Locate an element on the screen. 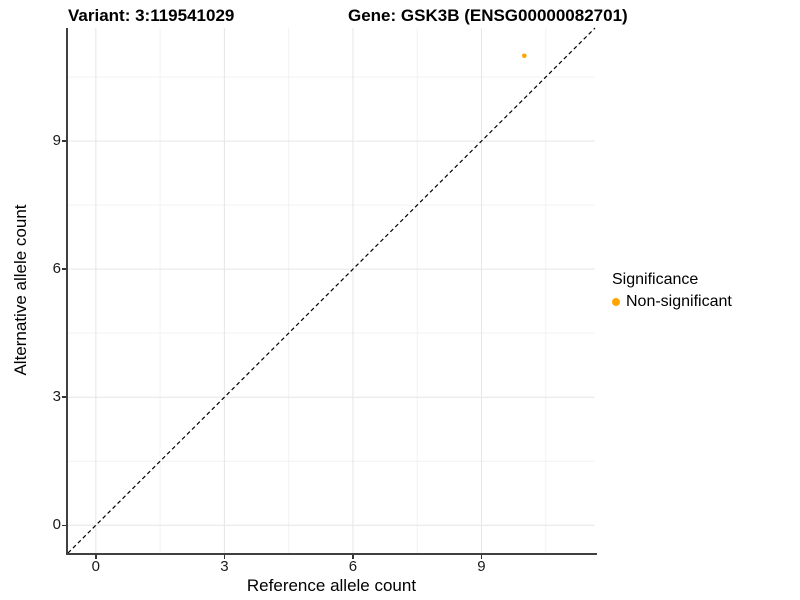  legend-dot-icon is located at coordinates (616, 301).